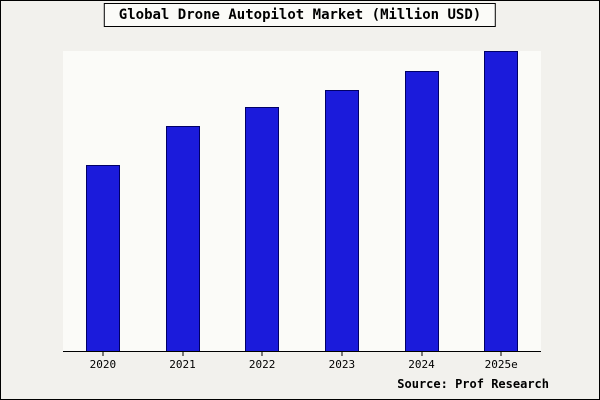  I want to click on bar-2022, so click(262, 228).